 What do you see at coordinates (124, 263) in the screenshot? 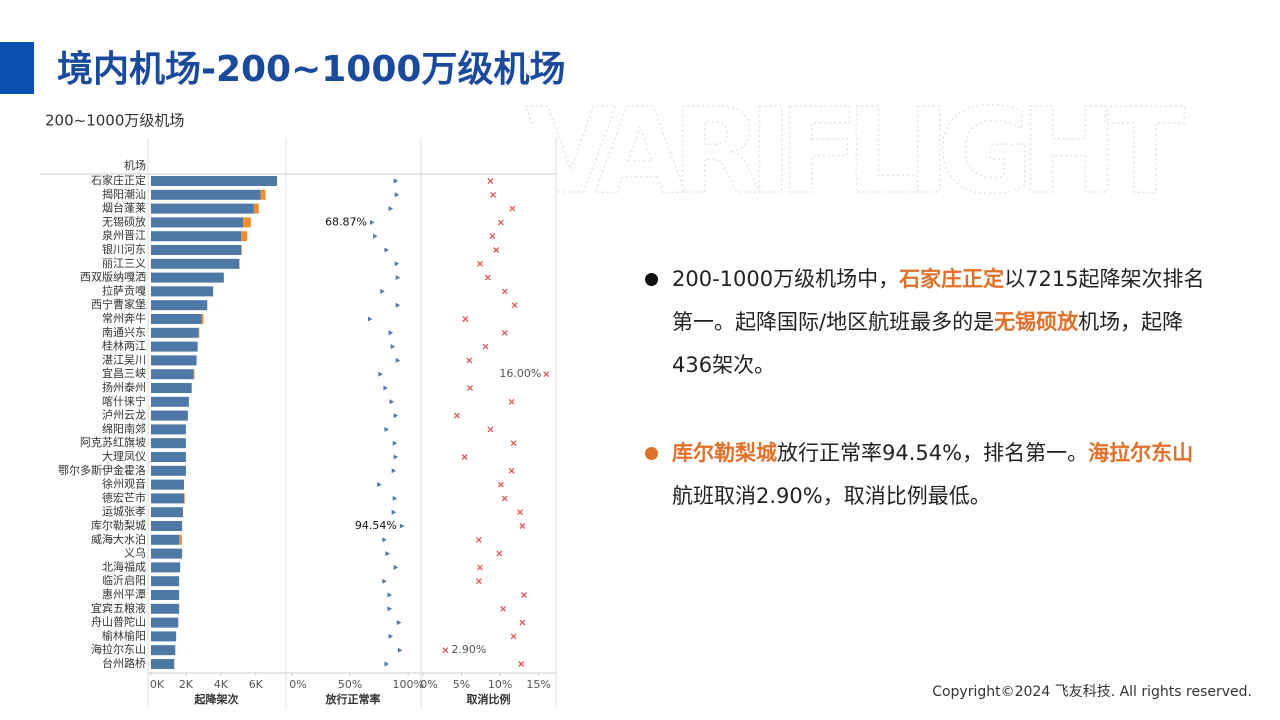
I see `category-label: 丽江三义` at bounding box center [124, 263].